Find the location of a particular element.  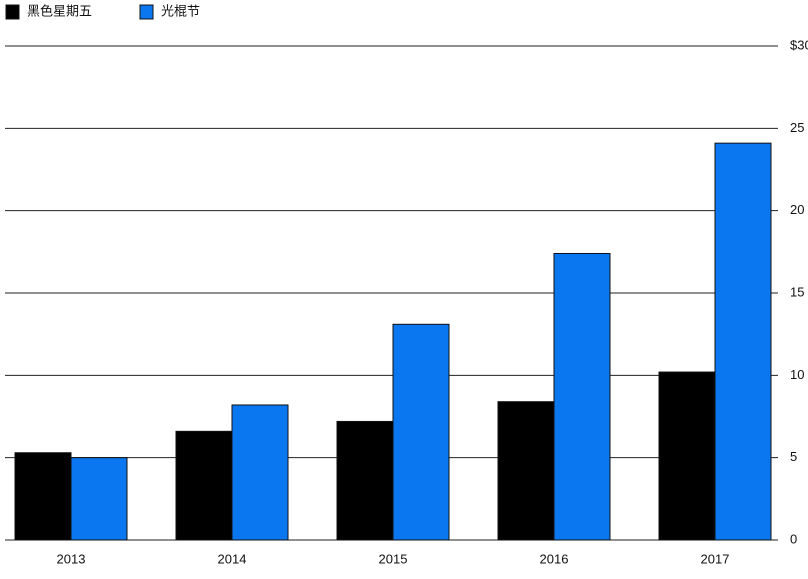

y-tick-label: 15 is located at coordinates (797, 291).